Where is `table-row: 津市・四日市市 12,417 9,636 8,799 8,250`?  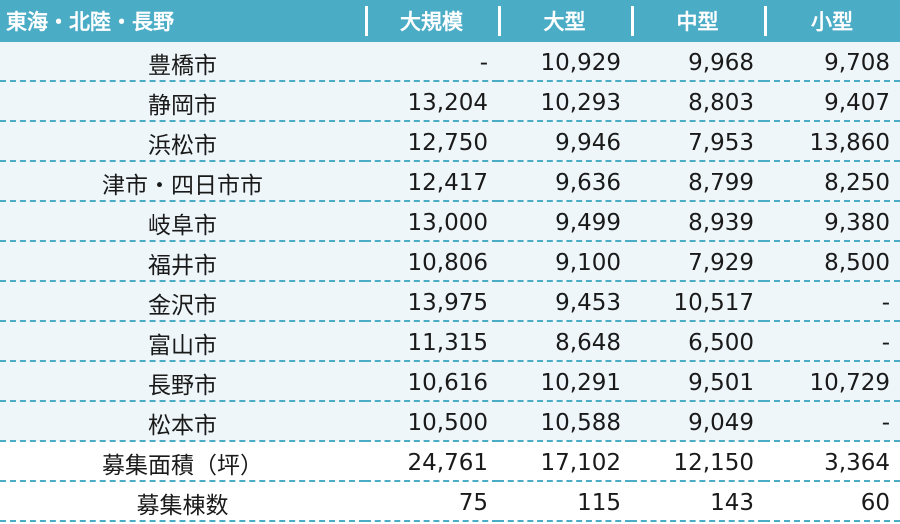
table-row: 津市・四日市市 12,417 9,636 8,799 8,250 is located at coordinates (450, 182).